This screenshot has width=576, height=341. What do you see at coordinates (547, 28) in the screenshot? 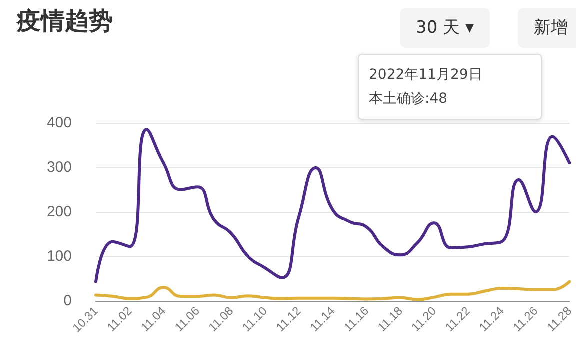
I see `text: 新增` at bounding box center [547, 28].